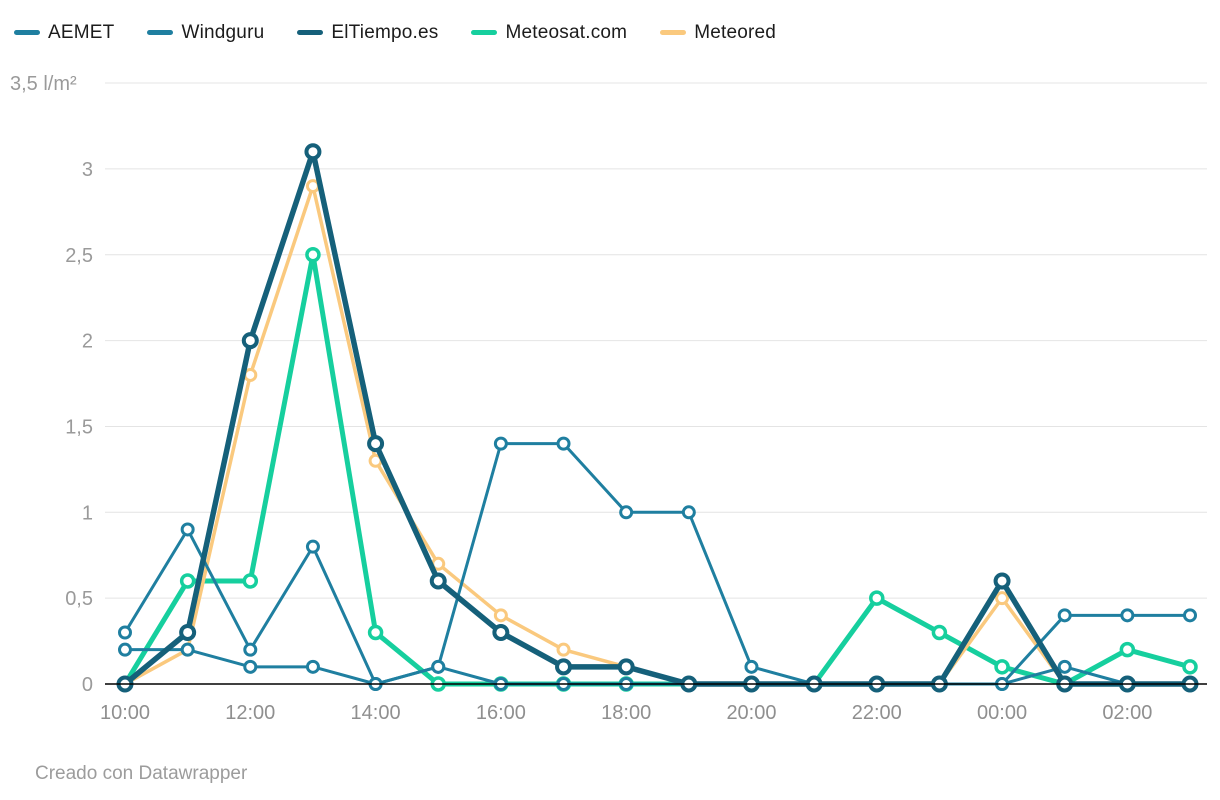 This screenshot has height=800, width=1220. Describe the element at coordinates (87, 342) in the screenshot. I see `y-tick-label: 2` at that location.